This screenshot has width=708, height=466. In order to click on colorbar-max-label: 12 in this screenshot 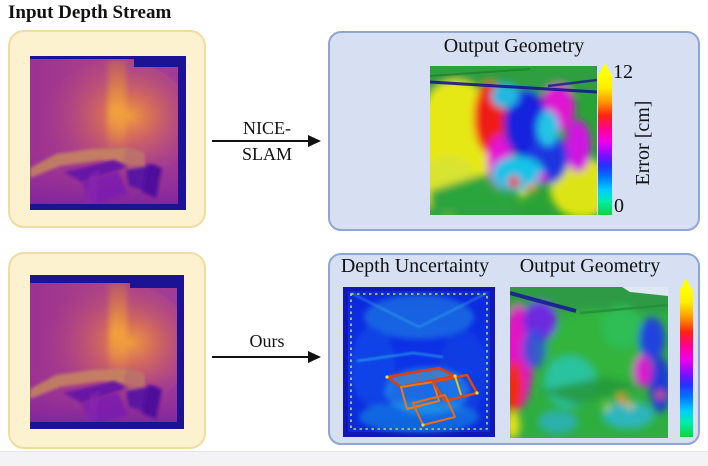, I will do `click(623, 72)`.